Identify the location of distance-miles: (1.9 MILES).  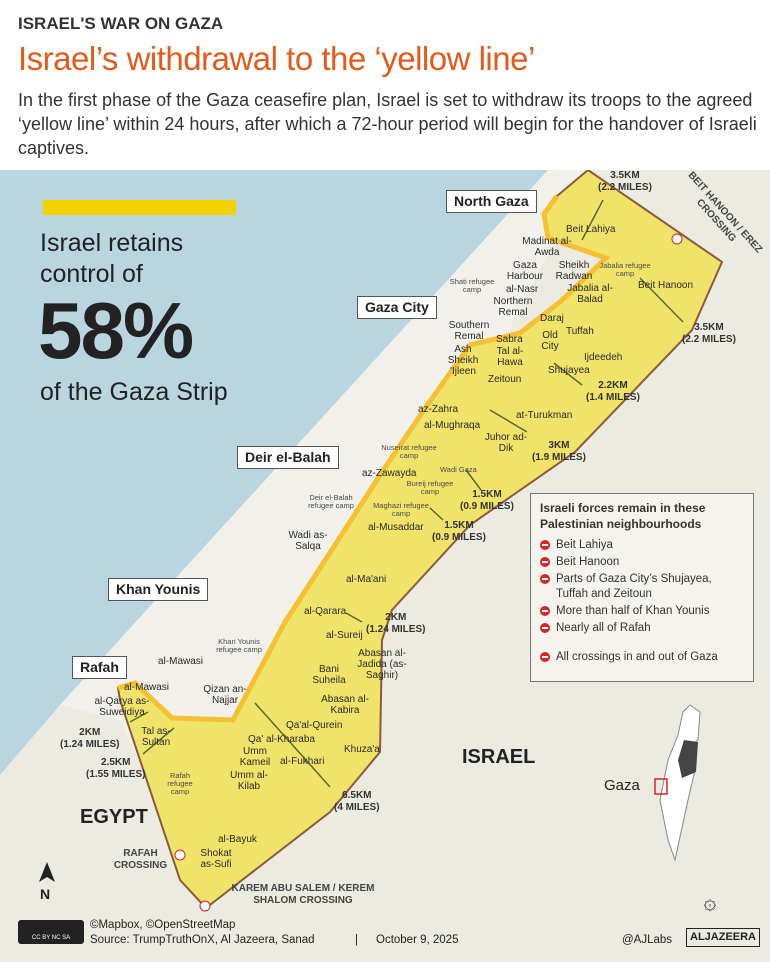
(559, 457).